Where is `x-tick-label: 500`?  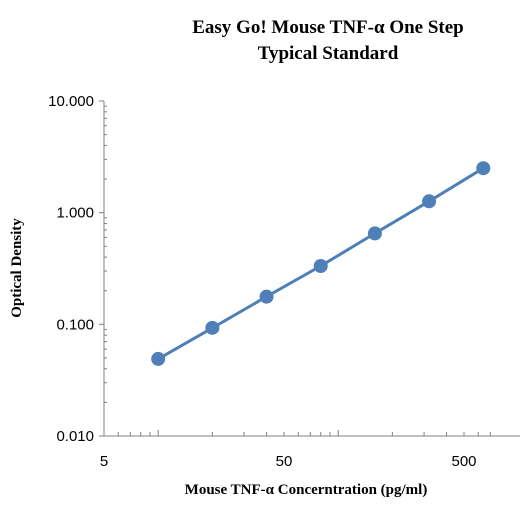 x-tick-label: 500 is located at coordinates (463, 461).